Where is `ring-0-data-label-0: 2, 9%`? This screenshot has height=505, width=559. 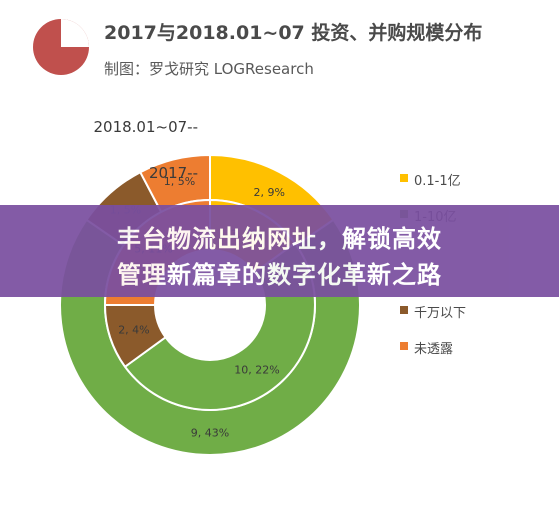 ring-0-data-label-0: 2, 9% is located at coordinates (269, 192).